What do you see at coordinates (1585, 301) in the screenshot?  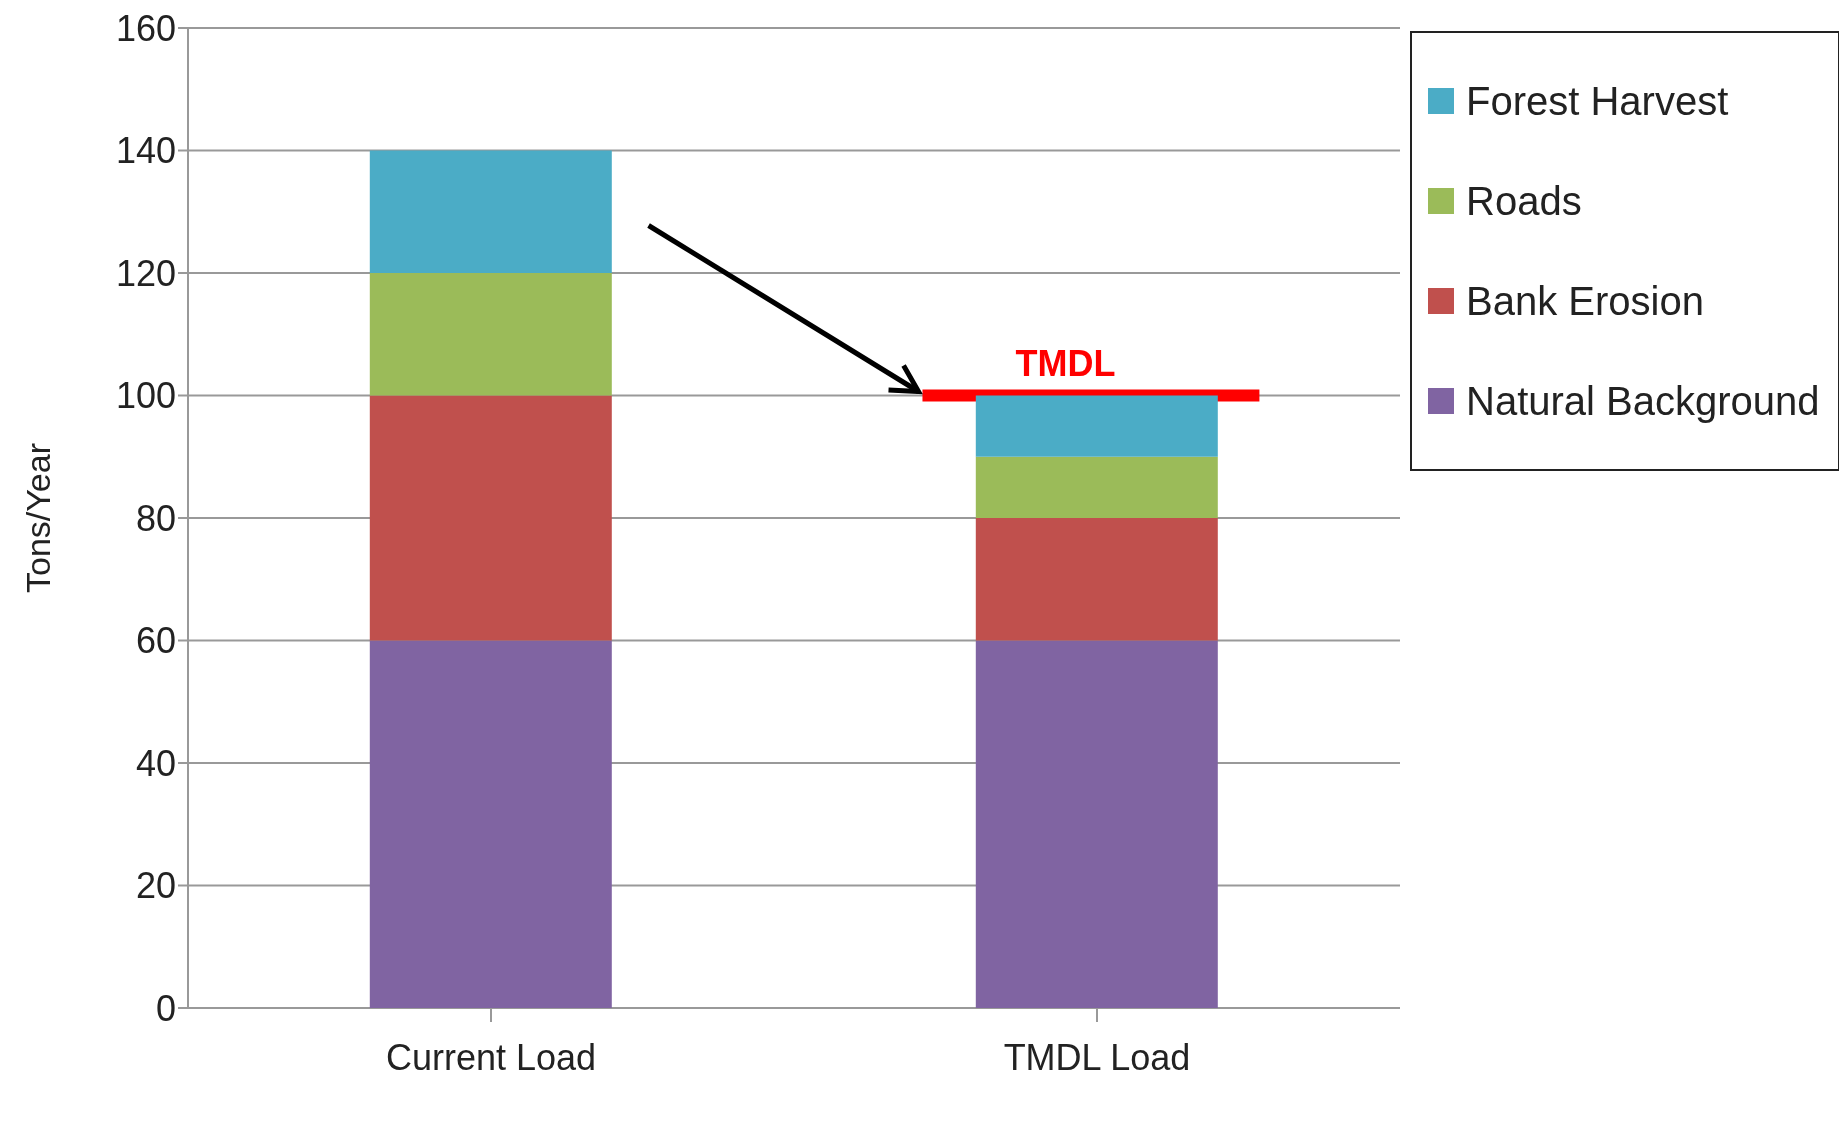 I see `legend-label: Bank Erosion` at bounding box center [1585, 301].